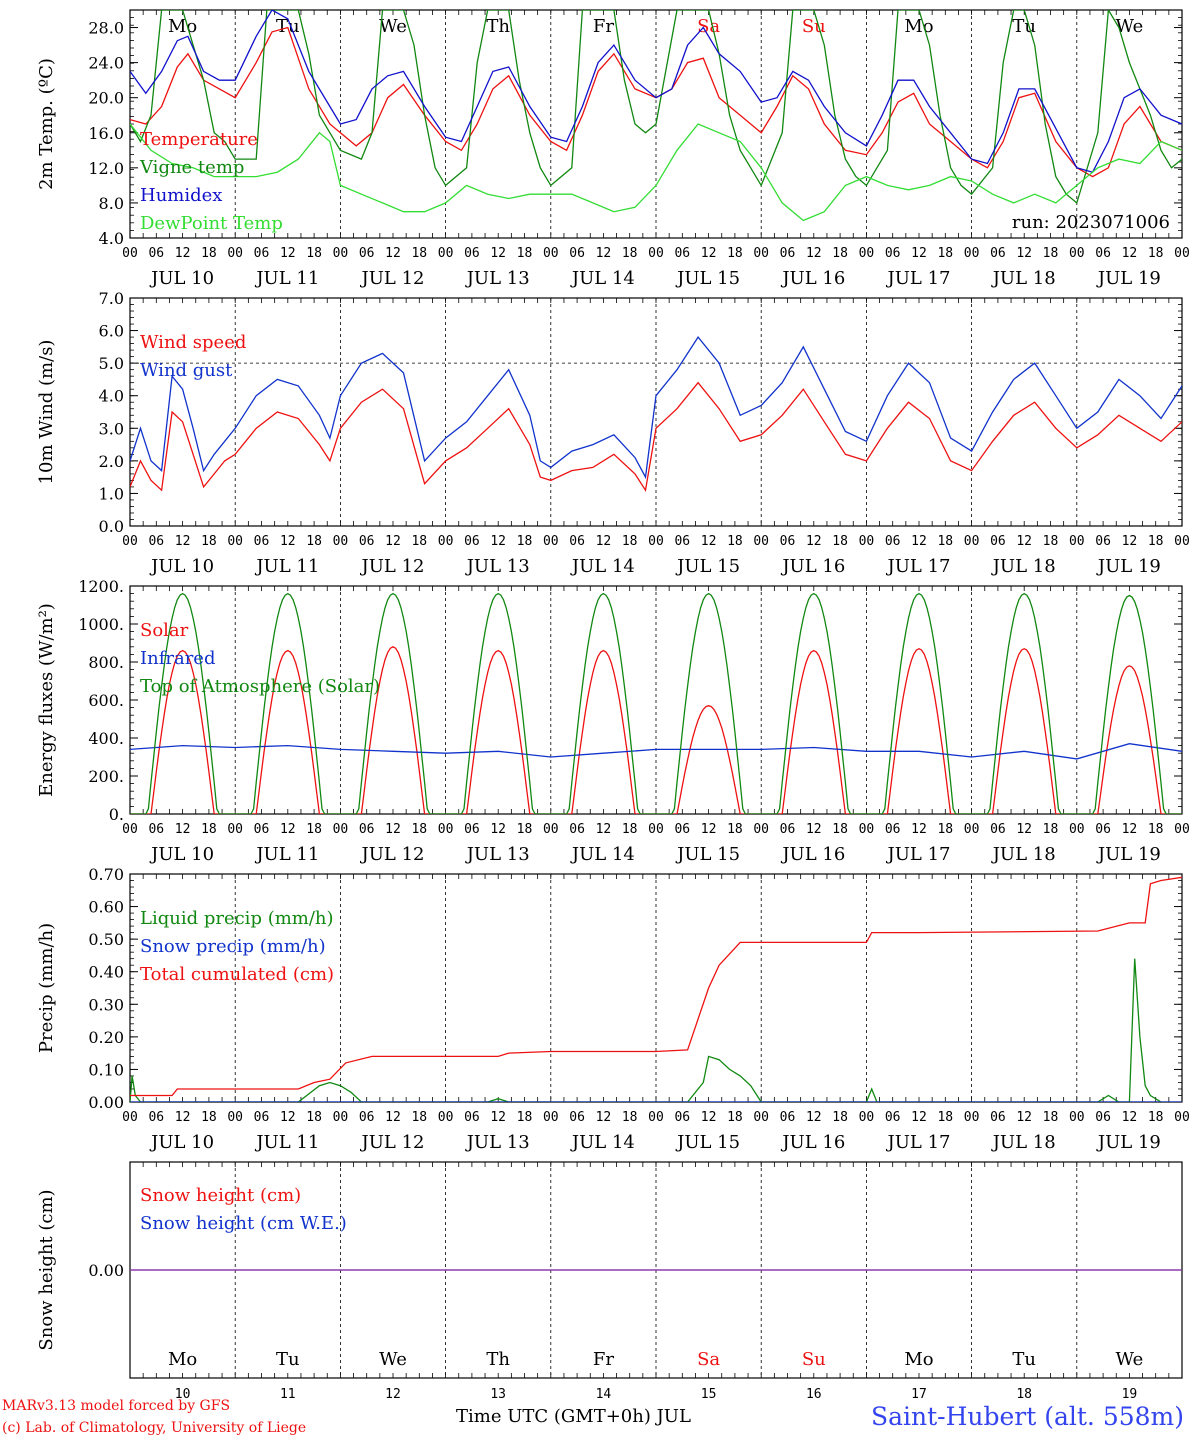 This screenshot has height=1440, width=1194. Describe the element at coordinates (106, 700) in the screenshot. I see `y-tick-label: 600.` at that location.